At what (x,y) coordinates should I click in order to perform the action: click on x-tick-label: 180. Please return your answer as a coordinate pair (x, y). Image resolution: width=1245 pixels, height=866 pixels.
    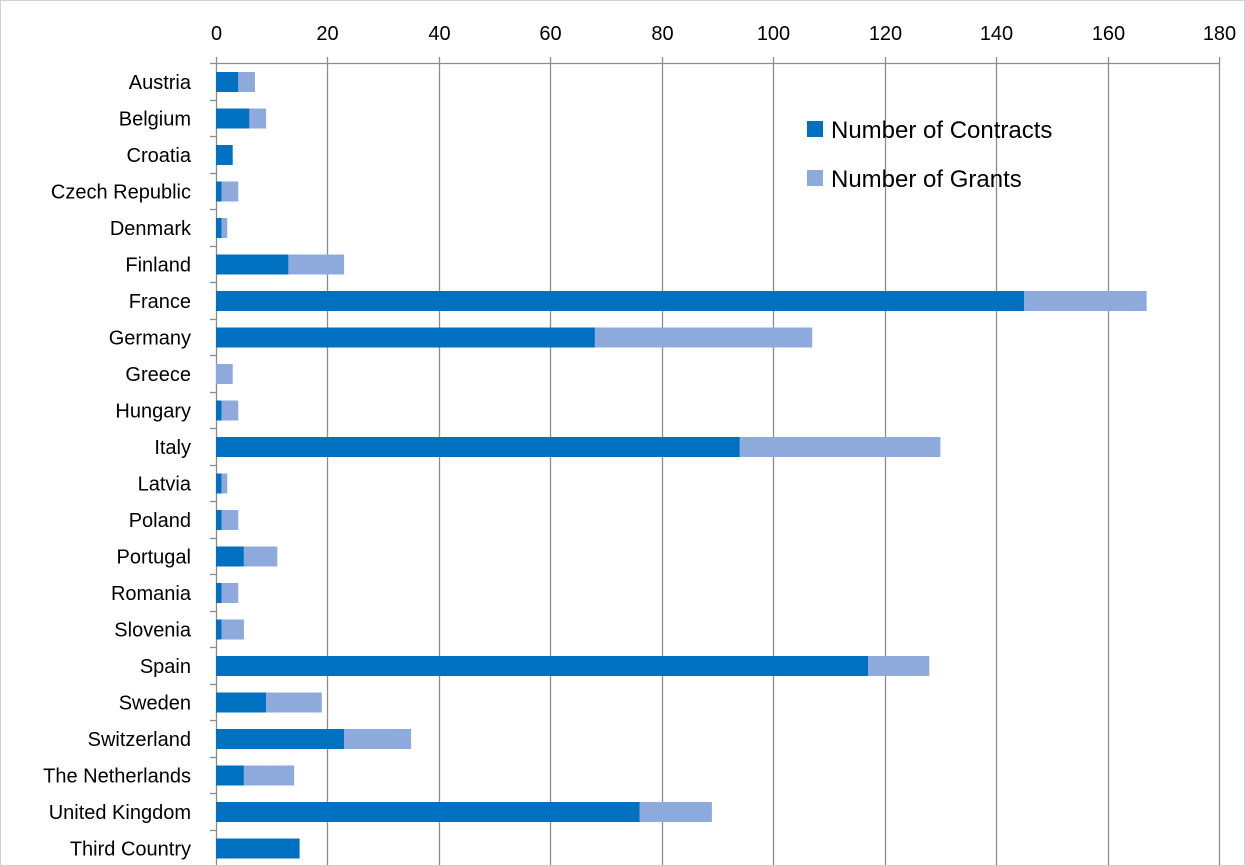
    Looking at the image, I should click on (1219, 34).